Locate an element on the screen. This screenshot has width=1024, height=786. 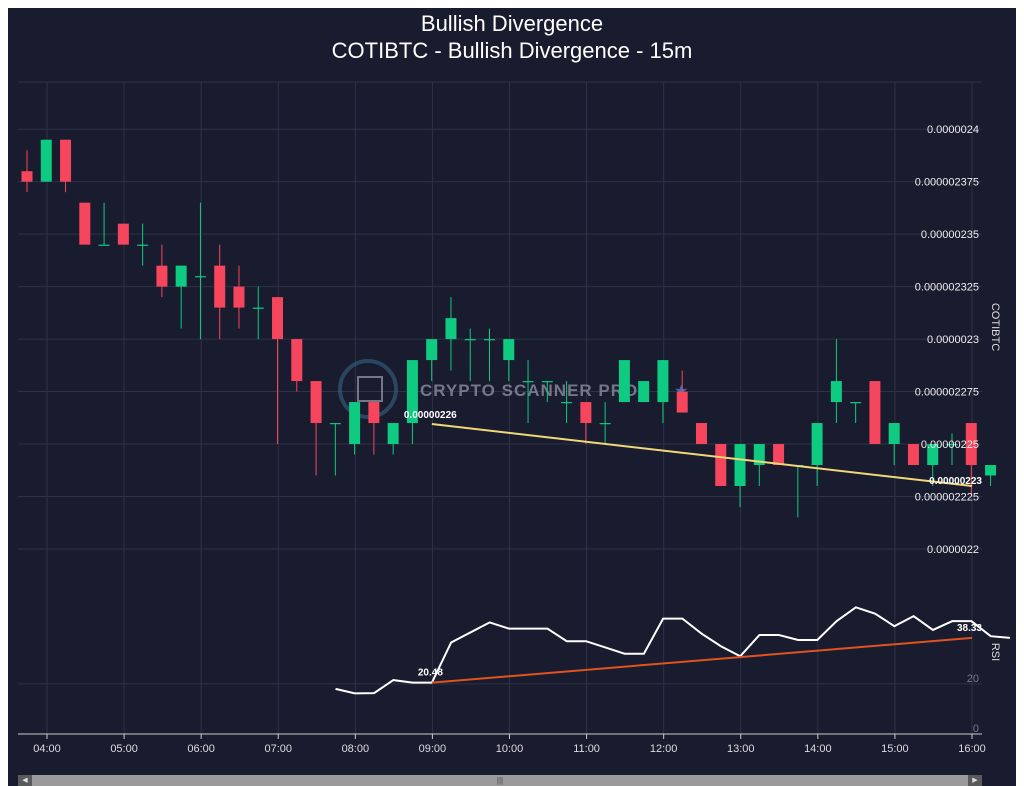
horizontal-scrollbar: ◀ ||| ▶ is located at coordinates (500, 780).